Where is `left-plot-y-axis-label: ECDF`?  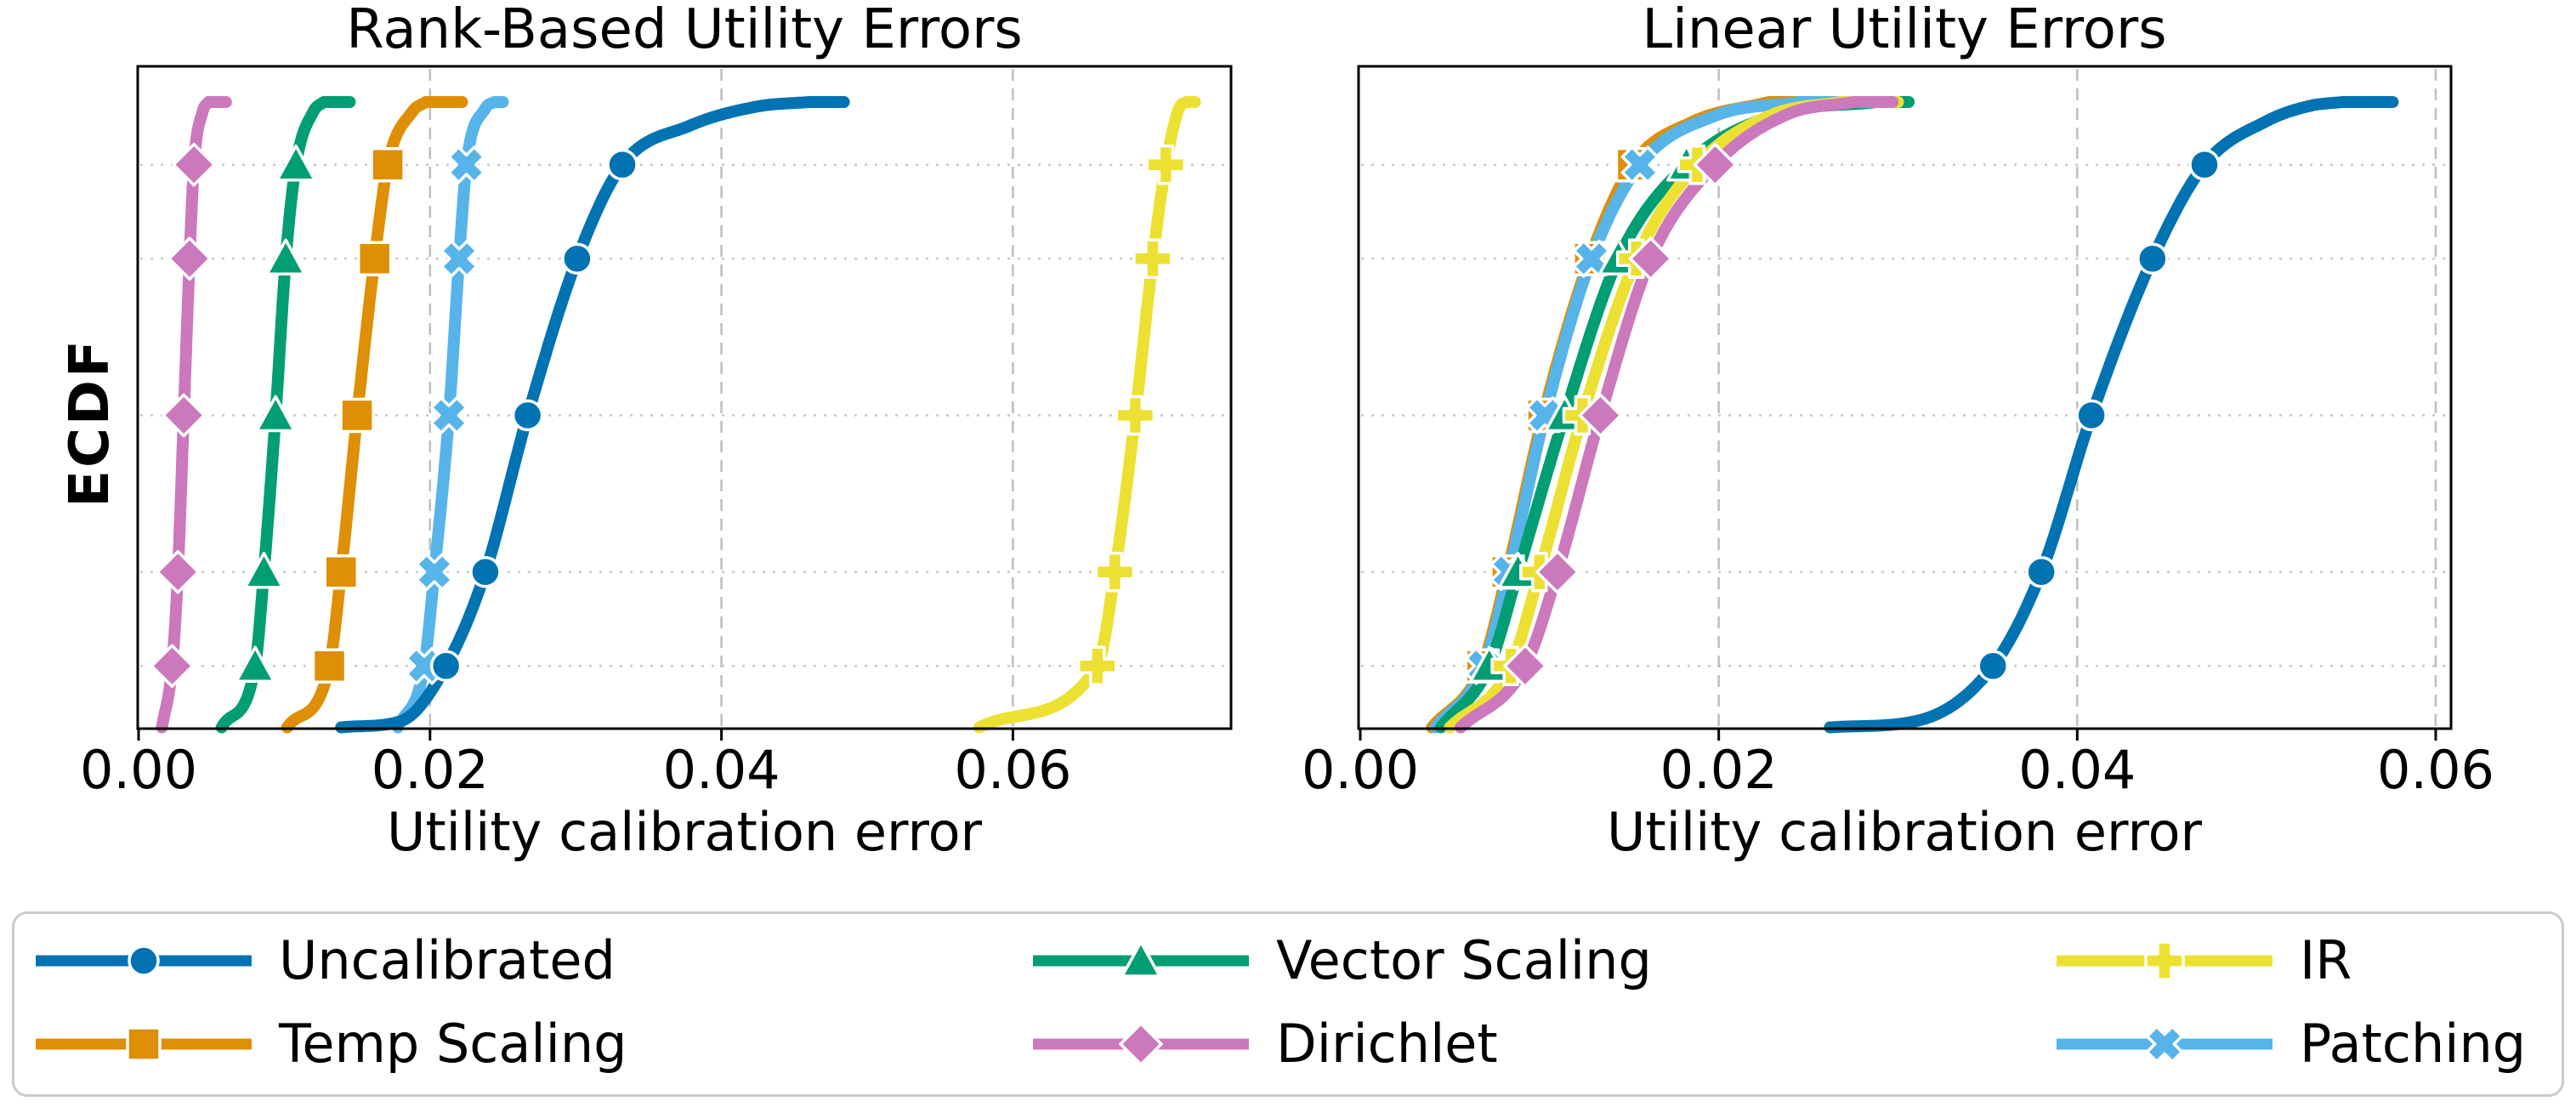 left-plot-y-axis-label: ECDF is located at coordinates (91, 423).